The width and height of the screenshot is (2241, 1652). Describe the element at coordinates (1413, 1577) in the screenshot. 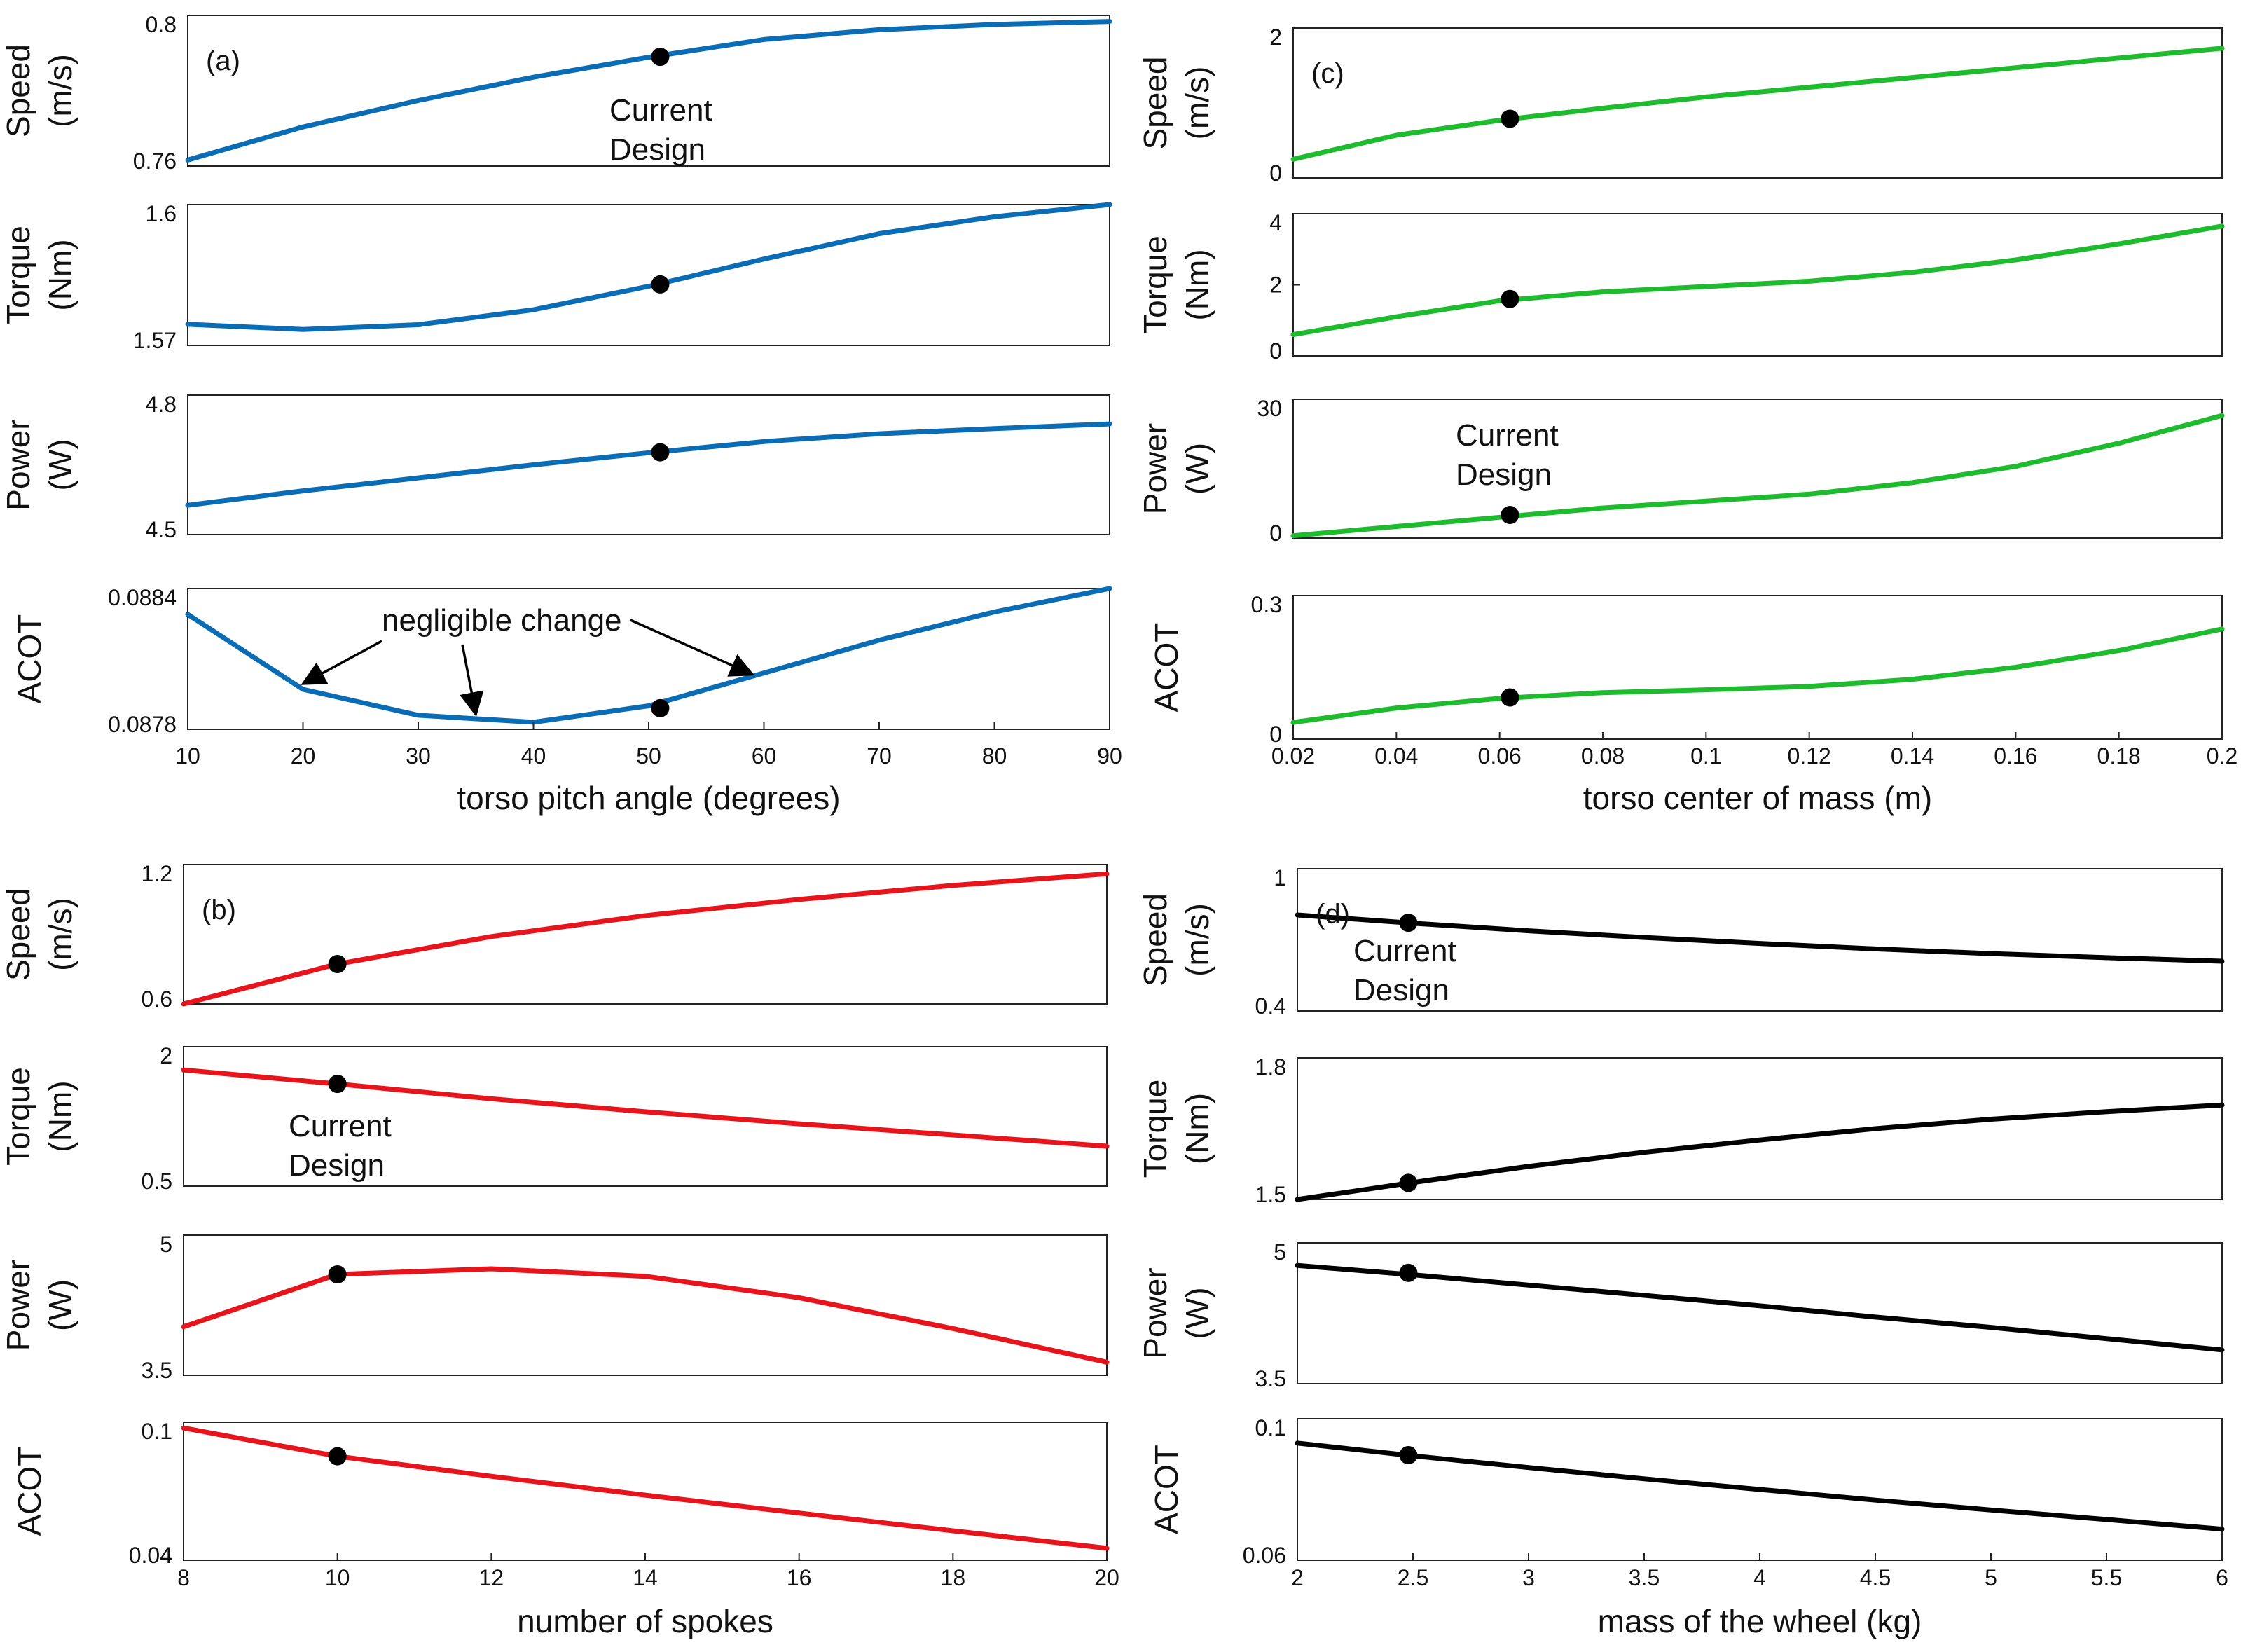

I see `xtick-label: 2.5` at that location.